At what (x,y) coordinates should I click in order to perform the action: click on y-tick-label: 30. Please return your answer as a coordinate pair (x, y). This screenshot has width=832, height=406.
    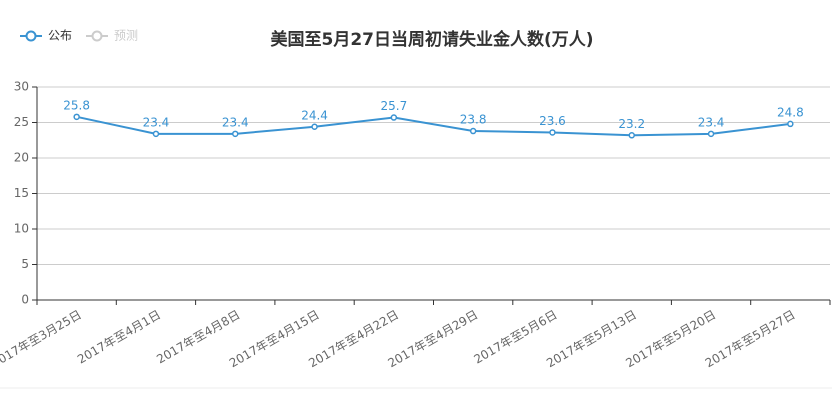
    Looking at the image, I should click on (21, 87).